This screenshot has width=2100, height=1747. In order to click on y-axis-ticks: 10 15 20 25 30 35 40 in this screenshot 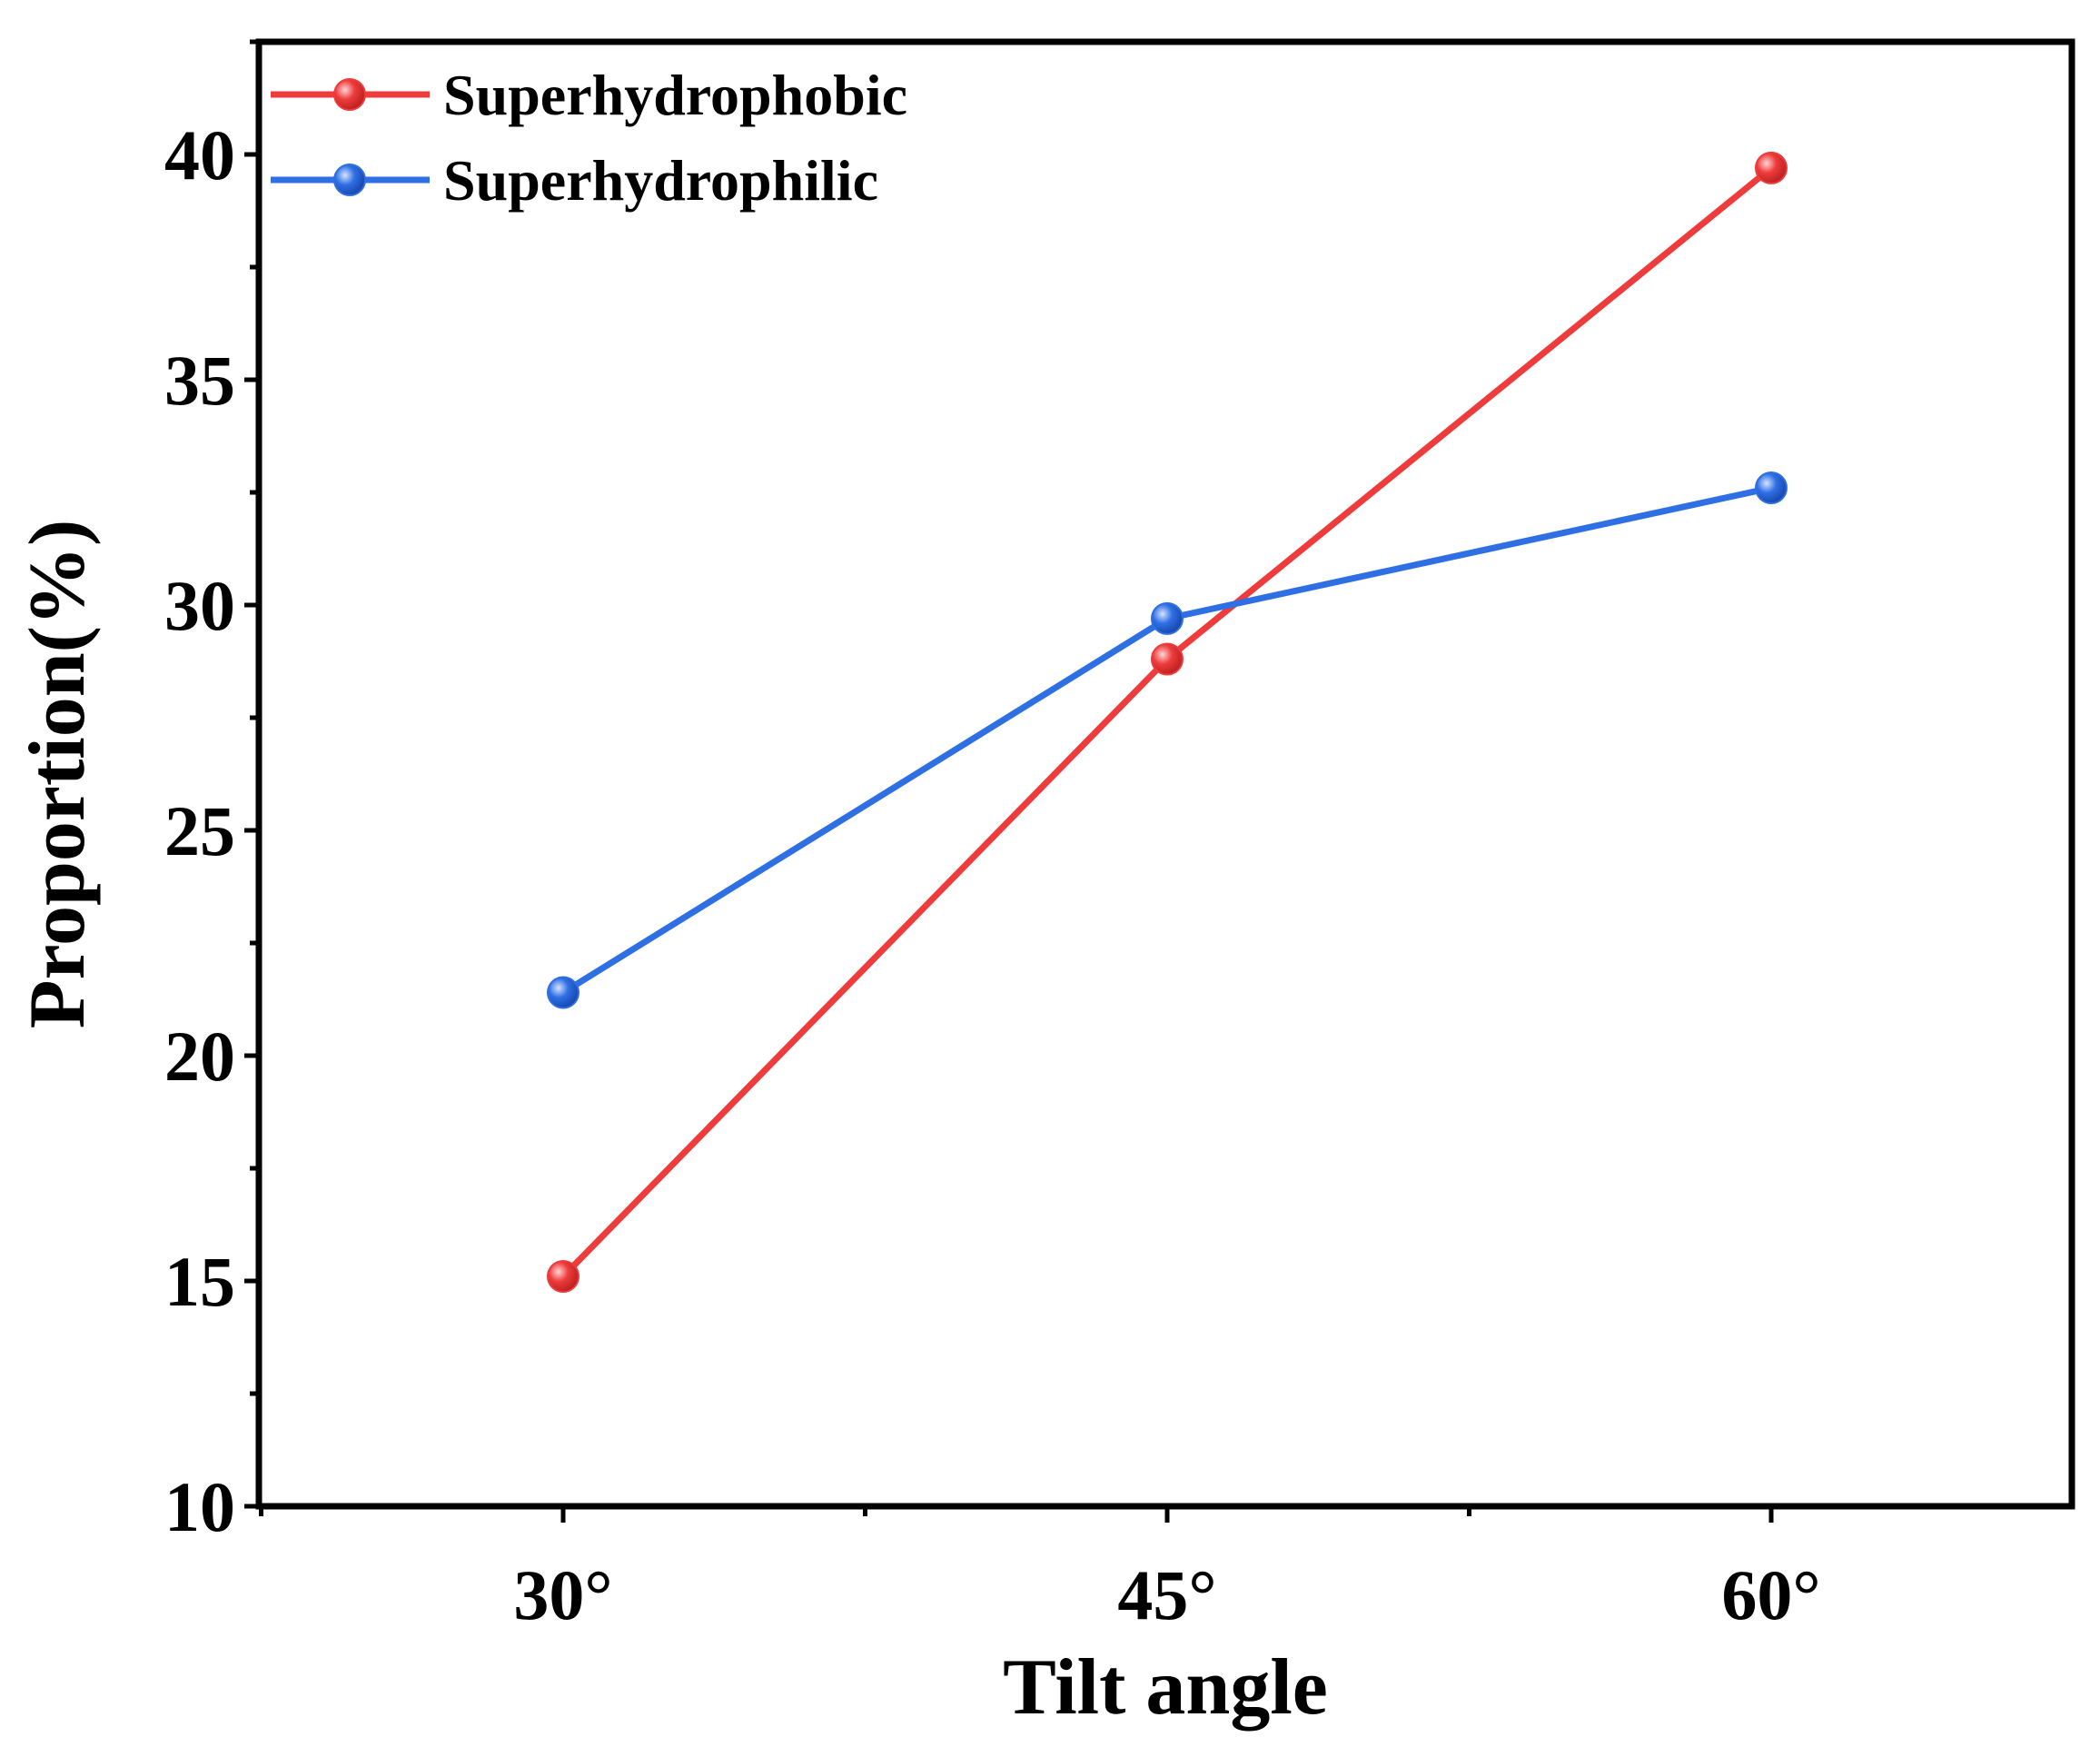, I will do `click(211, 792)`.